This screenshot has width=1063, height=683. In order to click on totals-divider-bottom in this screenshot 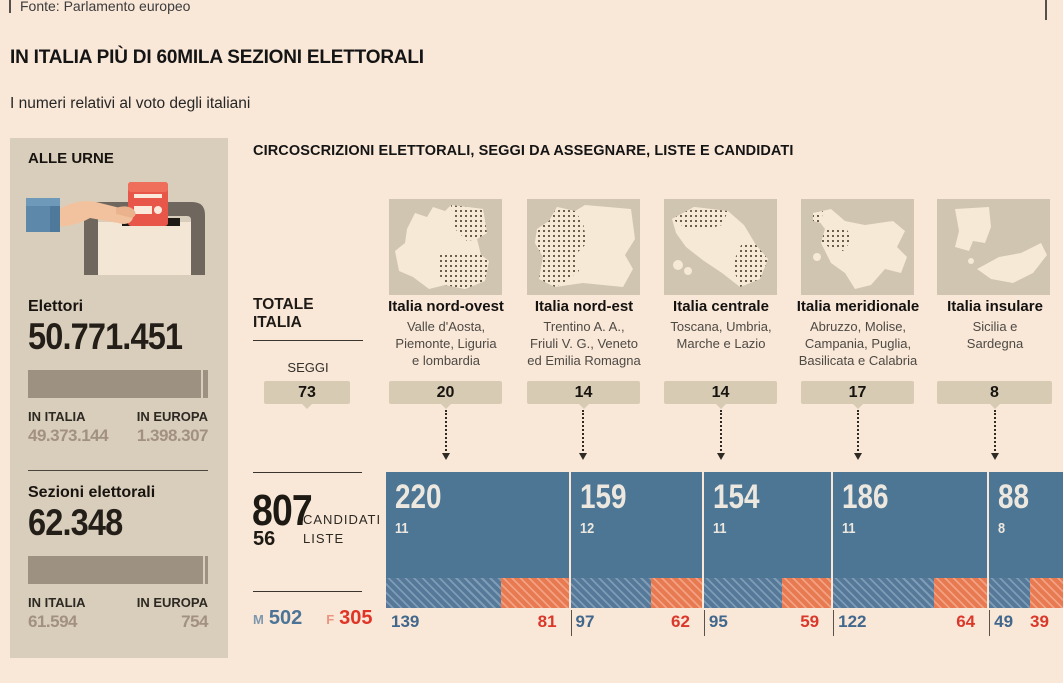, I will do `click(307, 591)`.